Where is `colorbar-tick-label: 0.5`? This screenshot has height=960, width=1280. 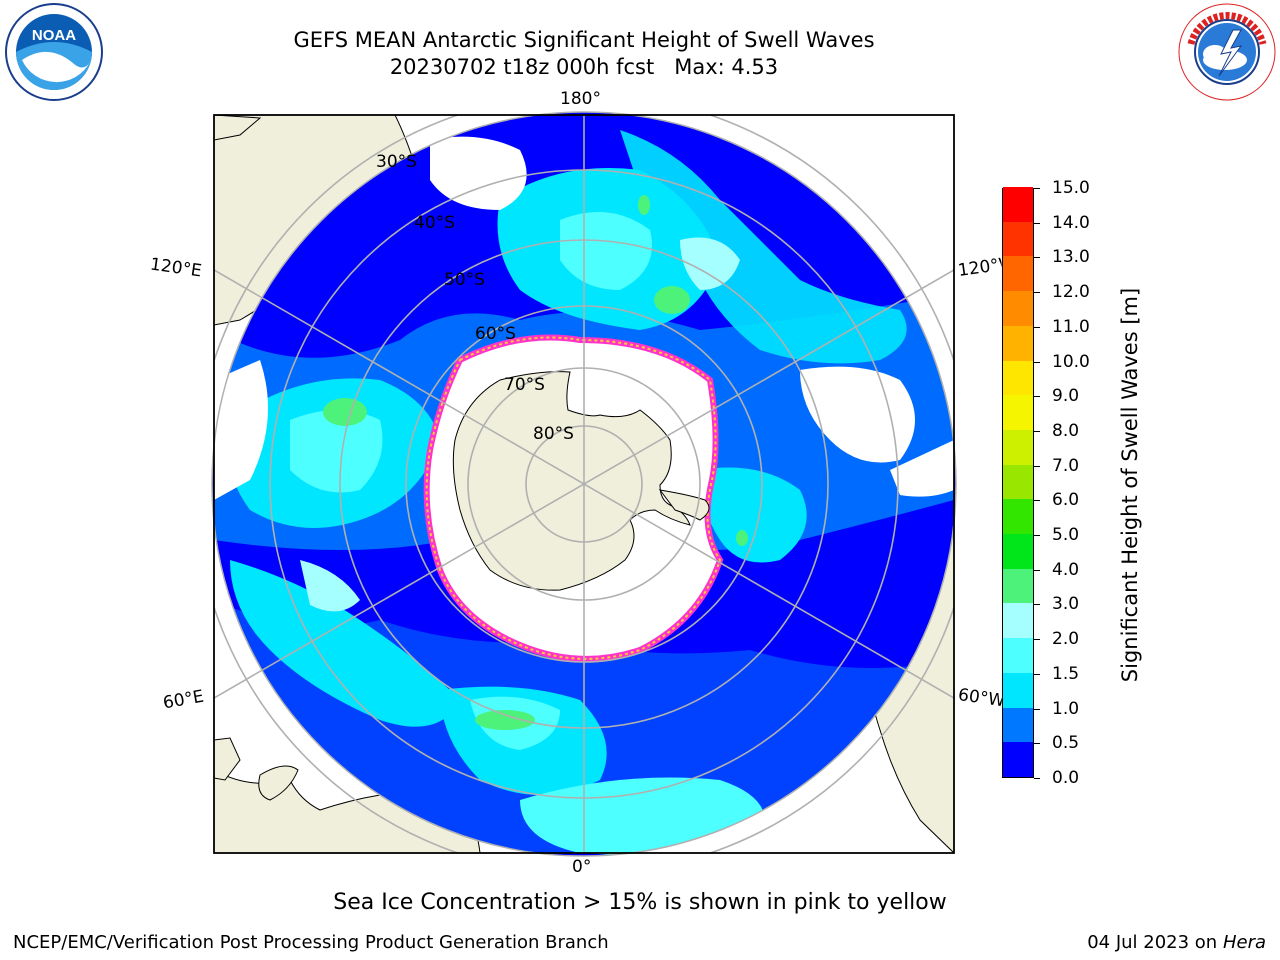 colorbar-tick-label: 0.5 is located at coordinates (1066, 743).